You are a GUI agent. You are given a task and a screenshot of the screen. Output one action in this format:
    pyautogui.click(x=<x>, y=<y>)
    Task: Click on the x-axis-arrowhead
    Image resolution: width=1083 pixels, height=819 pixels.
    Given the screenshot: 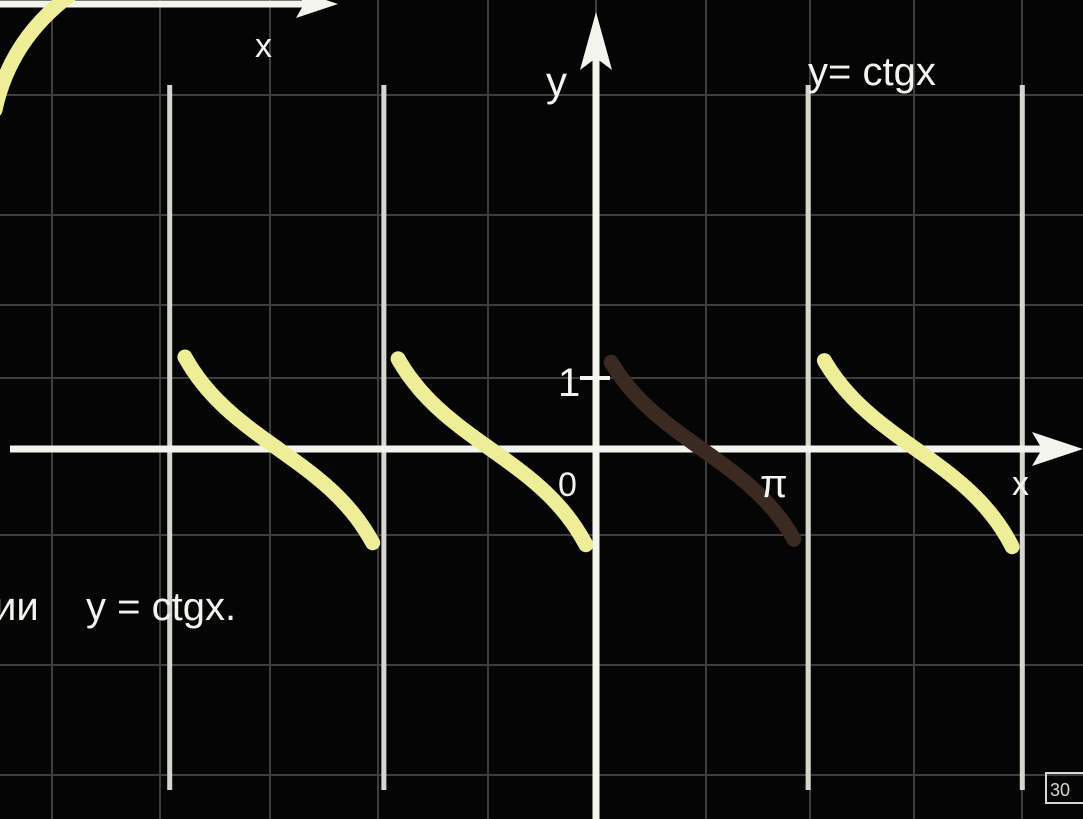 What is the action you would take?
    pyautogui.click(x=1057, y=449)
    